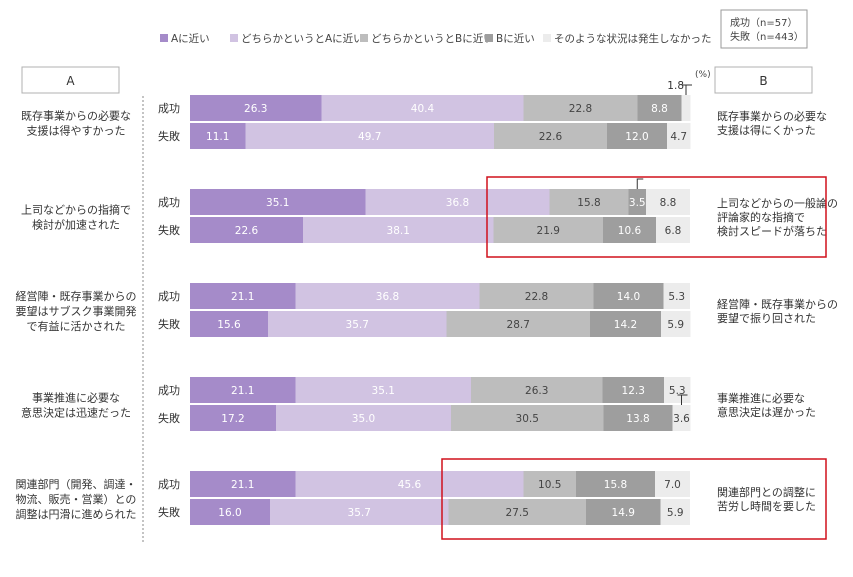 The width and height of the screenshot is (853, 577). I want to click on data-label: 49.7, so click(369, 137).